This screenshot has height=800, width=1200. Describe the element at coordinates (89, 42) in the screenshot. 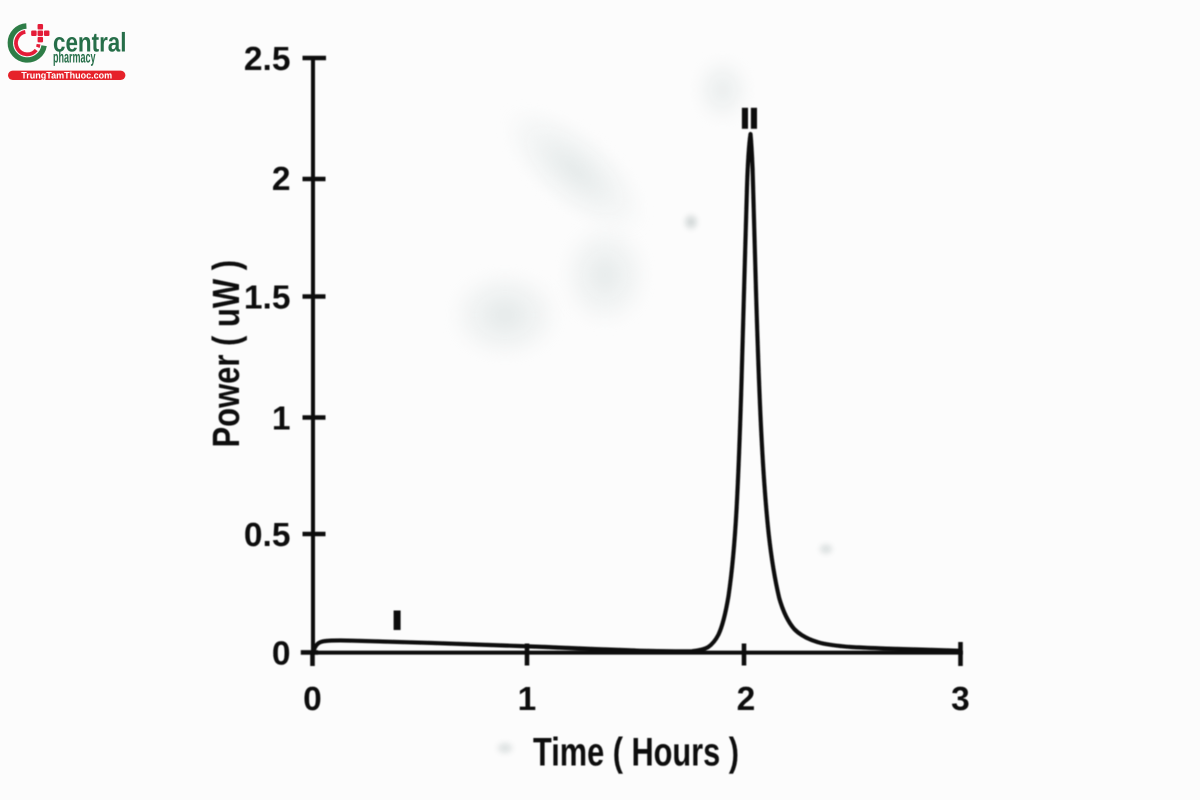

I see `svg-text: central` at that location.